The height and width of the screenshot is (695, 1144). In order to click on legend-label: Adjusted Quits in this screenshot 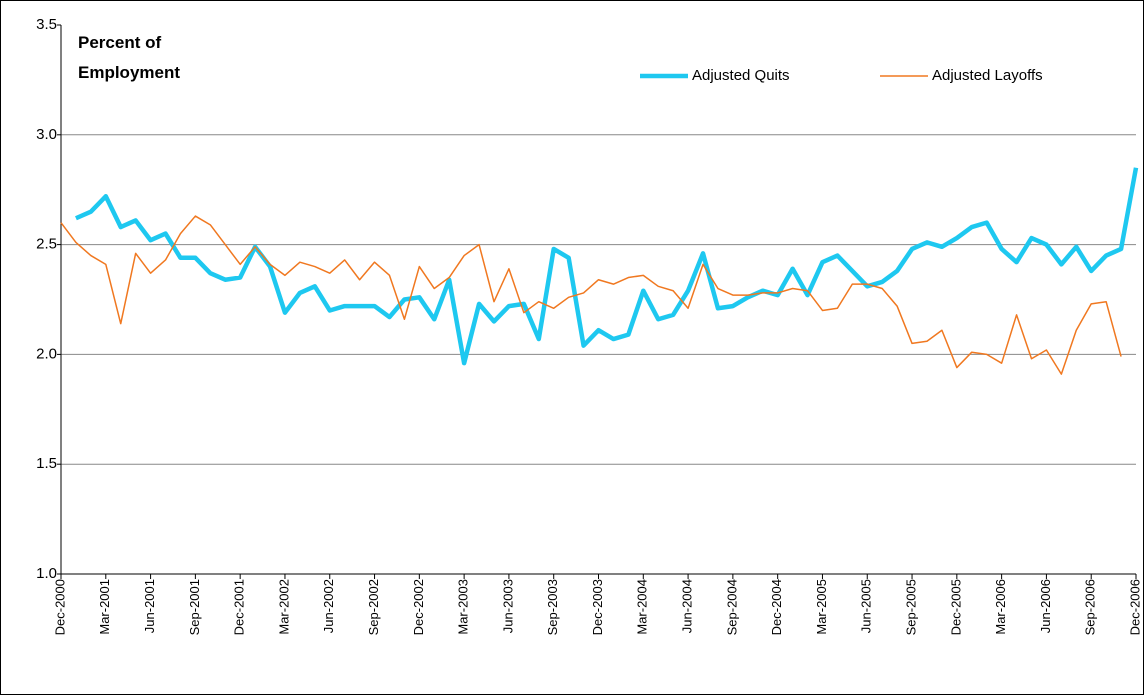, I will do `click(741, 75)`.